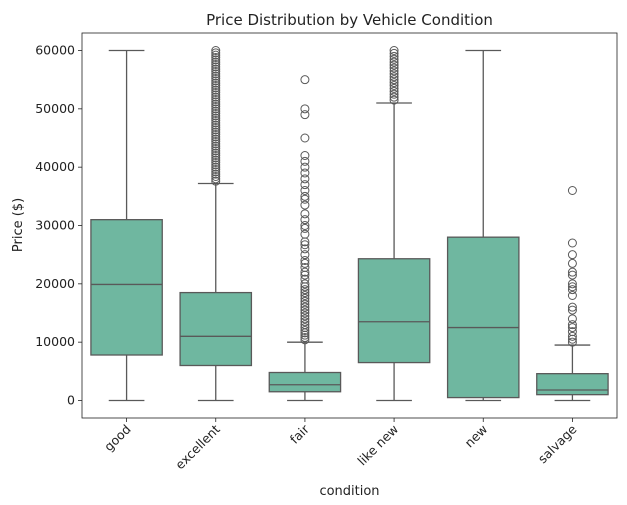 This screenshot has width=627, height=505. I want to click on x-tick-label: salvage, so click(557, 443).